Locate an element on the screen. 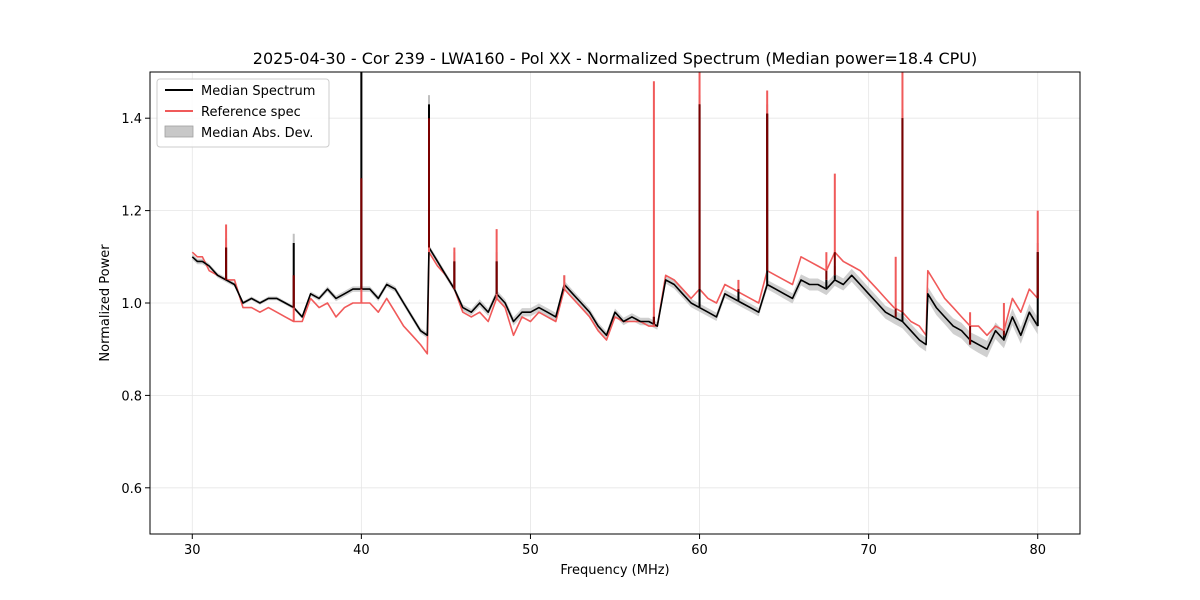 This screenshot has height=600, width=1200. x-tick-label: 60 is located at coordinates (699, 550).